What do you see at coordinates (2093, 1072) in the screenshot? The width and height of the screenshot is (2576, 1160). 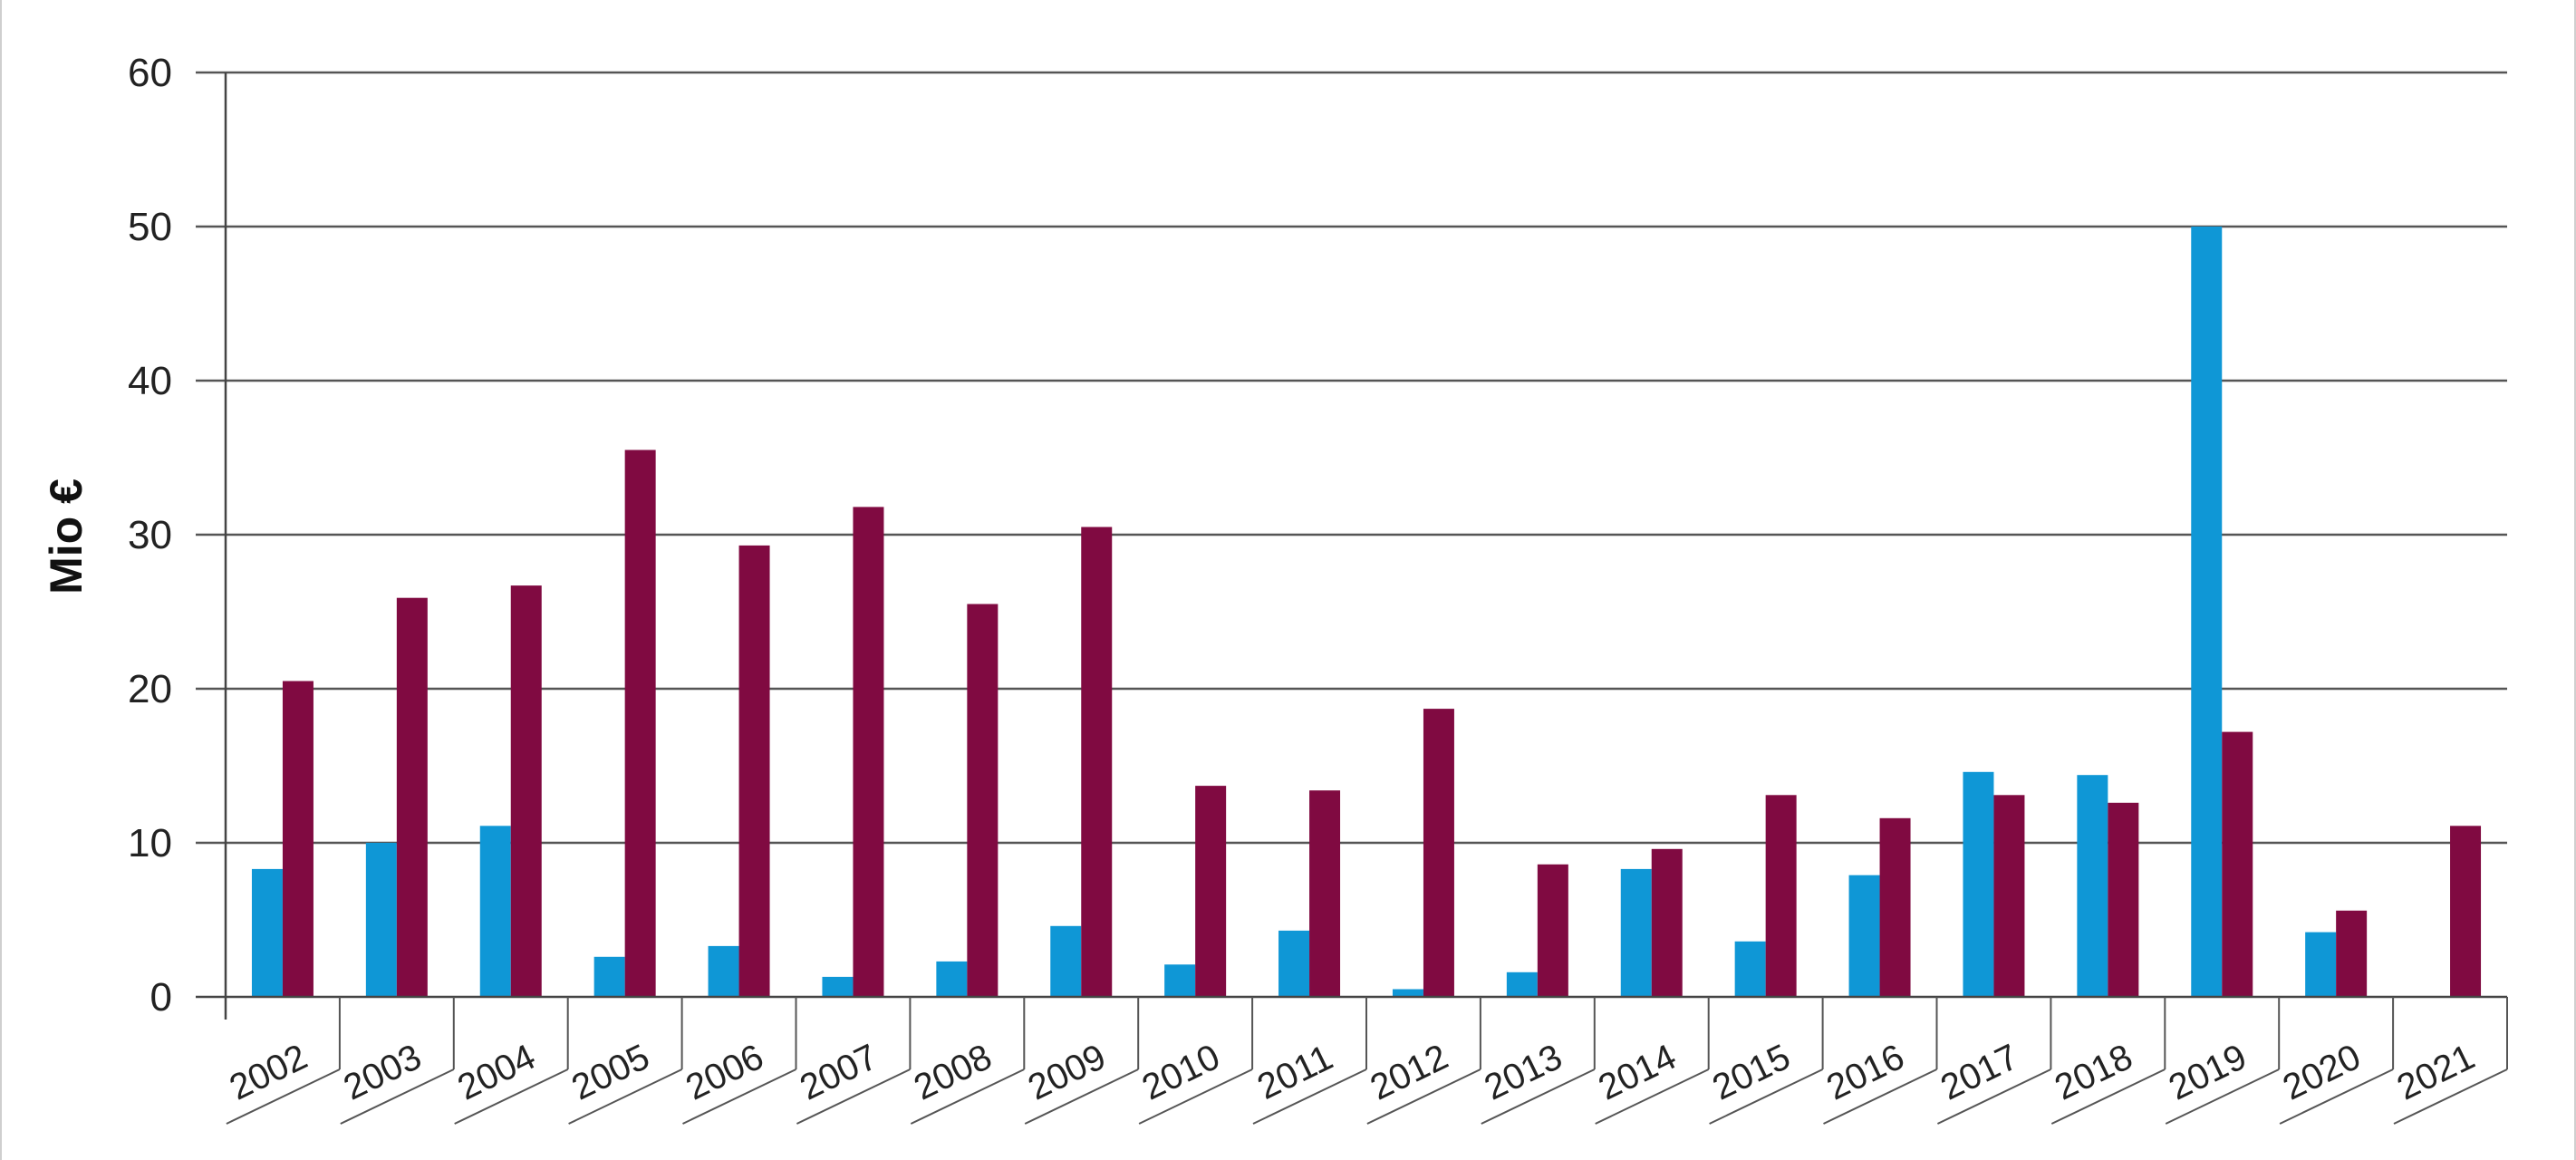 I see `x-tick-label: 2018` at bounding box center [2093, 1072].